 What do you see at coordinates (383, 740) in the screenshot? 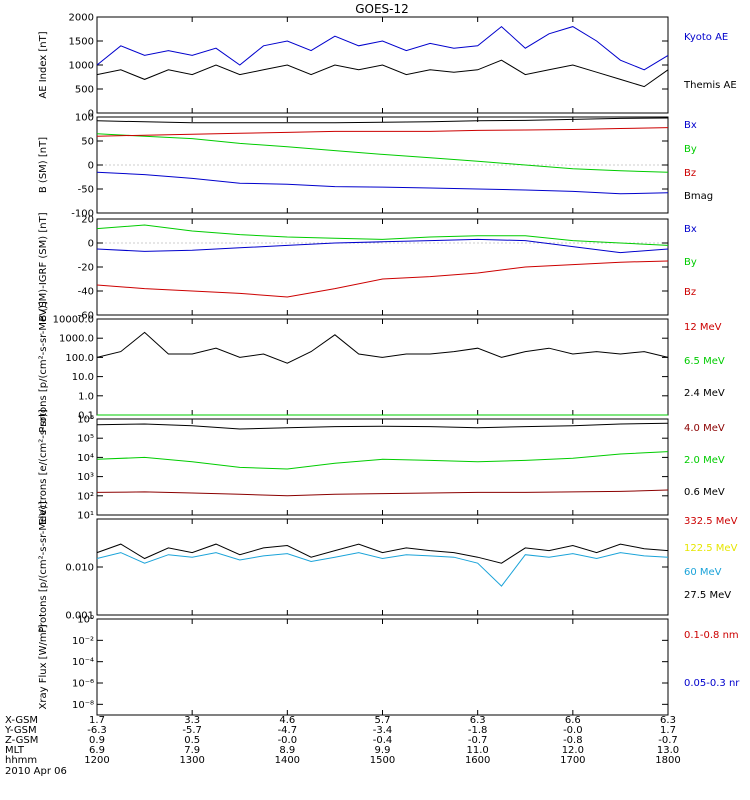
I see `ephemeris-value: -0.4` at bounding box center [383, 740].